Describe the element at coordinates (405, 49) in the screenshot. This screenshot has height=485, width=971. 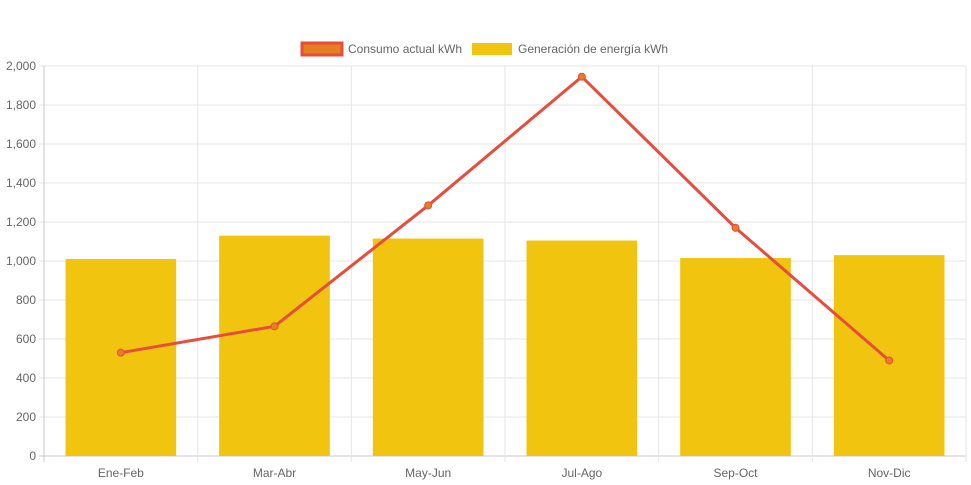
I see `legend-label-consumo: Consumo actual kWh` at that location.